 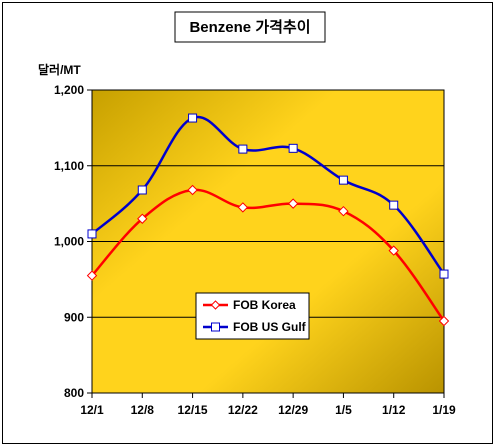 I want to click on x-tick-label: 12/1, so click(x=92, y=410).